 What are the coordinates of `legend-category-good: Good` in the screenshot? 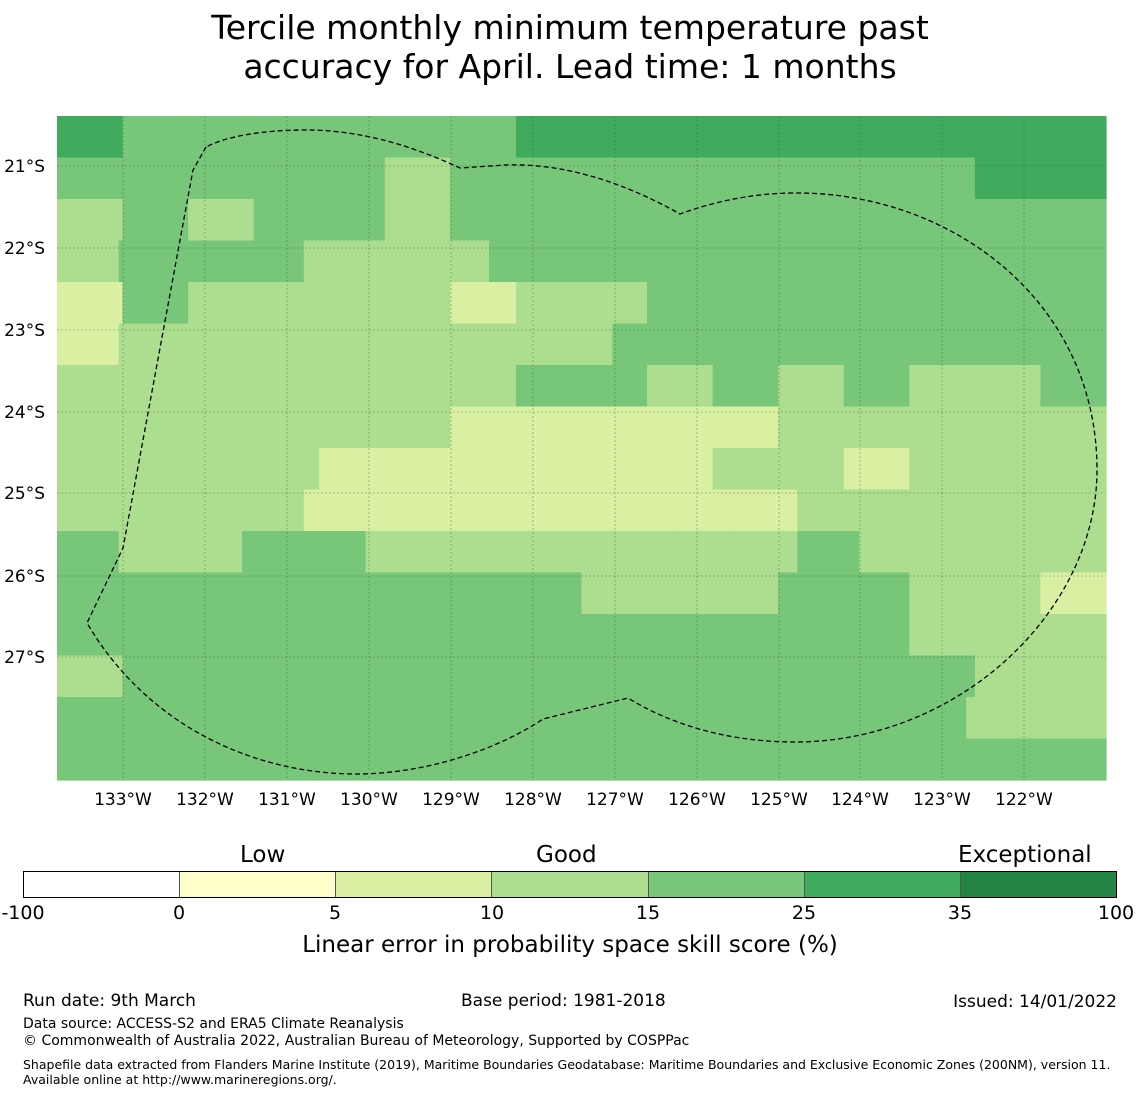 It's located at (566, 855).